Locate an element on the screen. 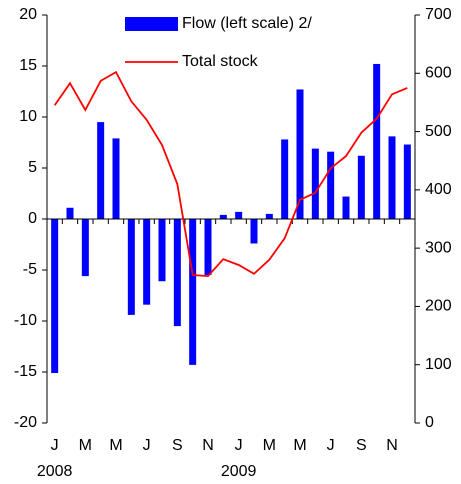 The height and width of the screenshot is (484, 461). year-label: 2009 is located at coordinates (239, 471).